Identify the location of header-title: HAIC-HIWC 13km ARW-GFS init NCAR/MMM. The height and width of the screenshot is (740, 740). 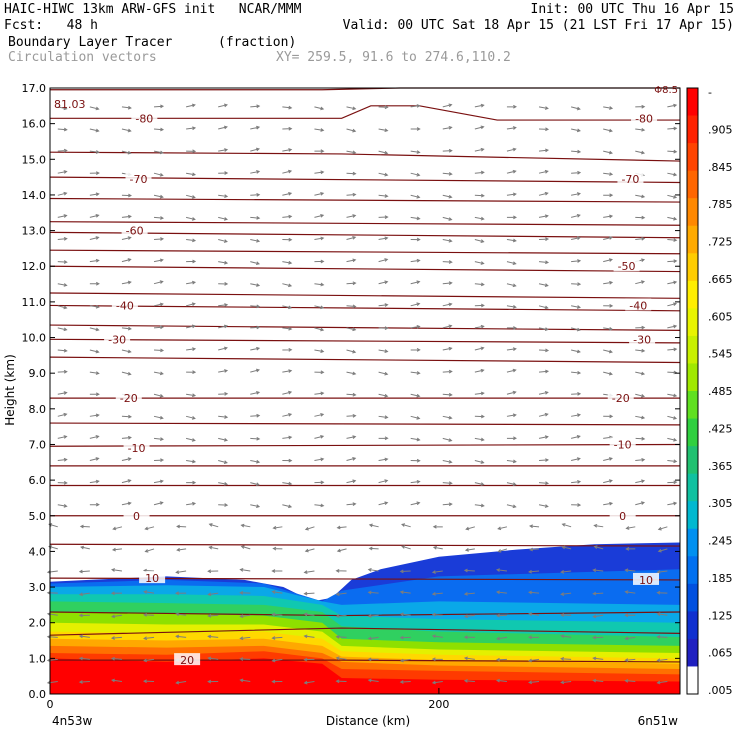
(153, 9).